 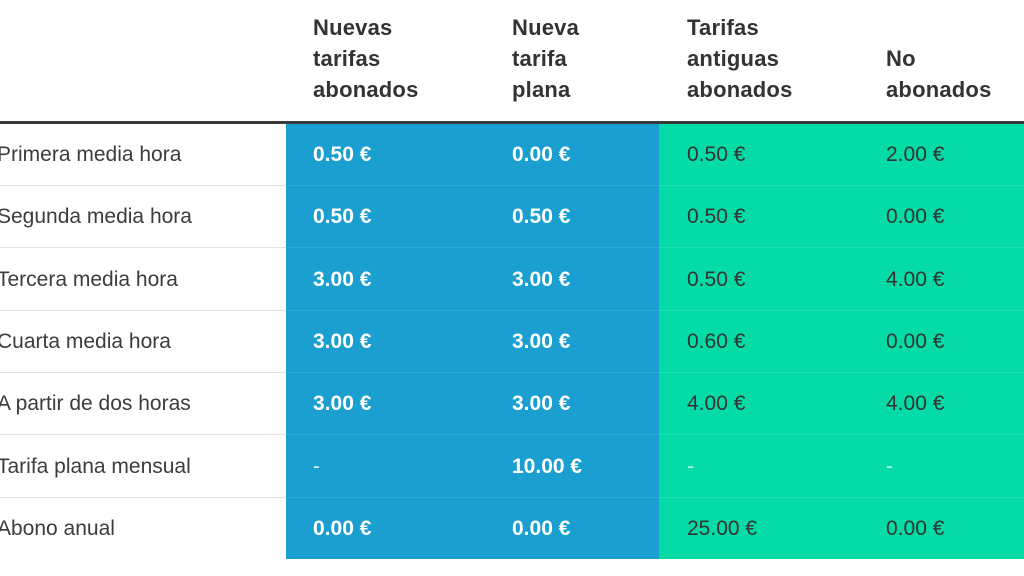 What do you see at coordinates (716, 341) in the screenshot?
I see `table-cell: 0.60 €` at bounding box center [716, 341].